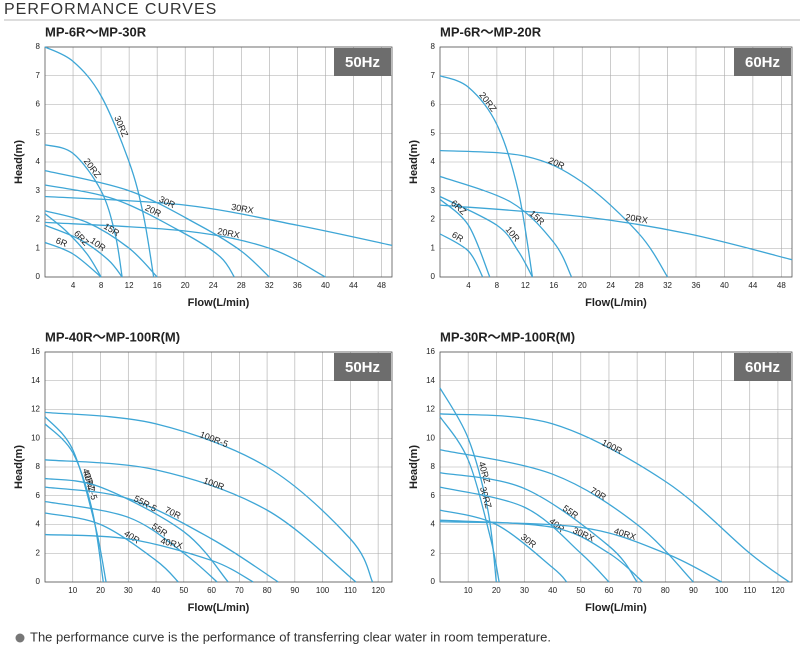 This screenshot has height=649, width=800. What do you see at coordinates (110, 9) in the screenshot?
I see `page-title: PERFORMANCE CURVES` at bounding box center [110, 9].